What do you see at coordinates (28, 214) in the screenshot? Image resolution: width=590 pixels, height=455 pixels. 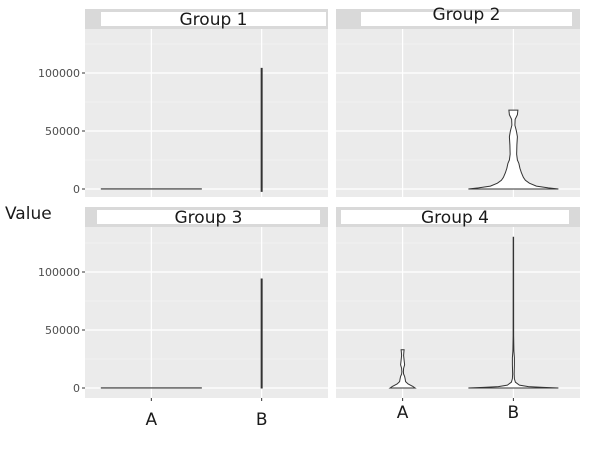 I see `y-axis-label: Value` at bounding box center [28, 214].